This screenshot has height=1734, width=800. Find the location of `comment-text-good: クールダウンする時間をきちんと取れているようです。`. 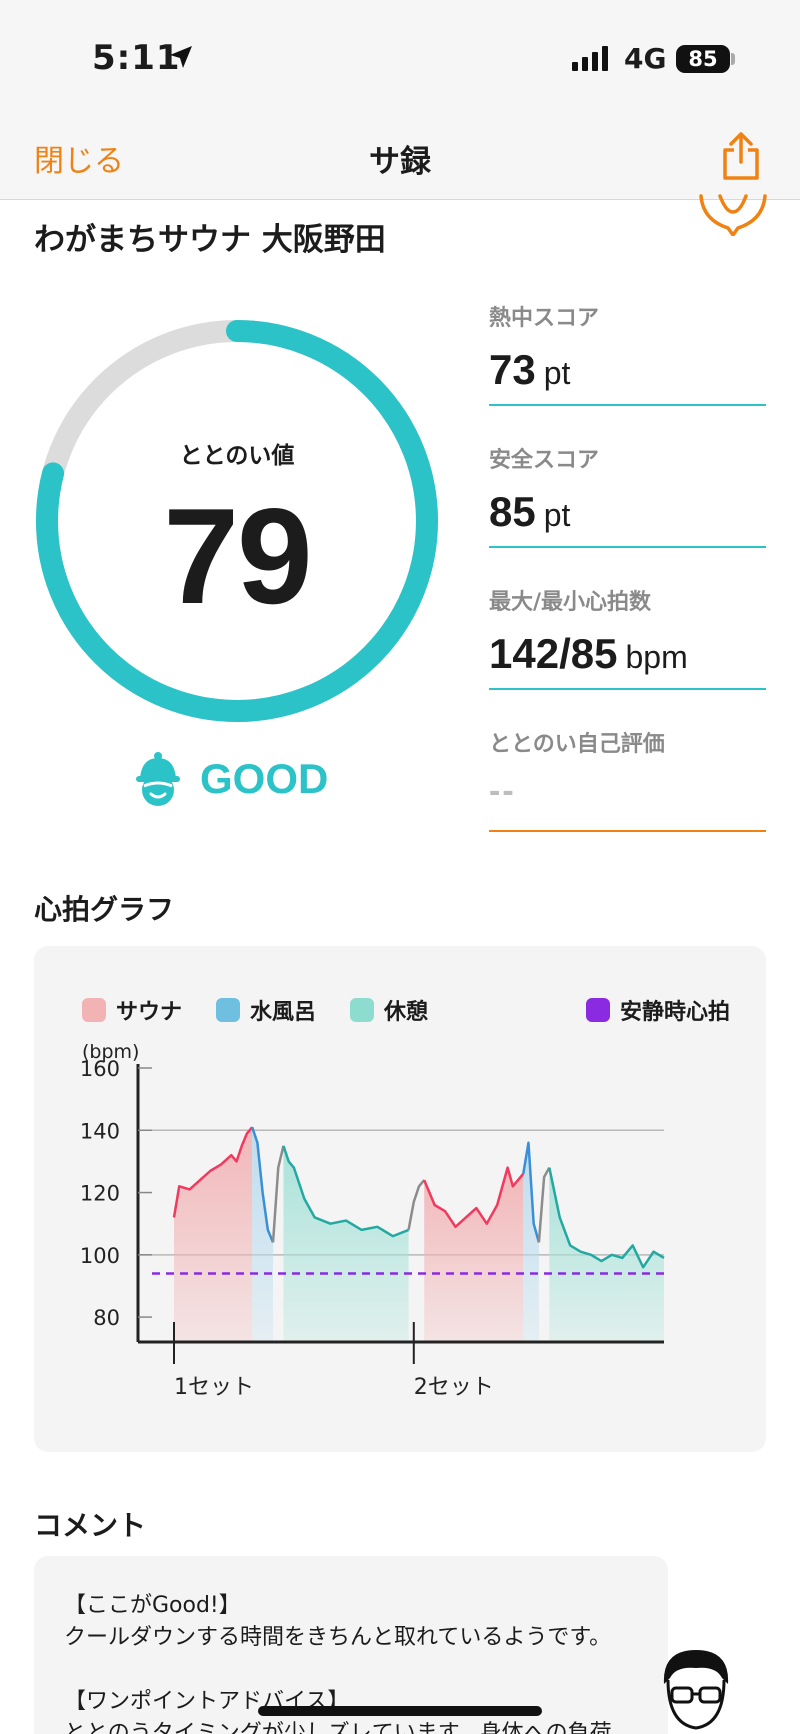

comment-text-good: クールダウンする時間をきちんと取れているようです。 is located at coordinates (338, 1637).